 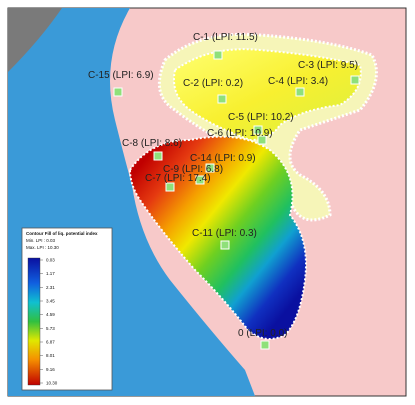 What do you see at coordinates (178, 178) in the screenshot?
I see `site-label: C-7 (LPI: 17.4)` at bounding box center [178, 178].